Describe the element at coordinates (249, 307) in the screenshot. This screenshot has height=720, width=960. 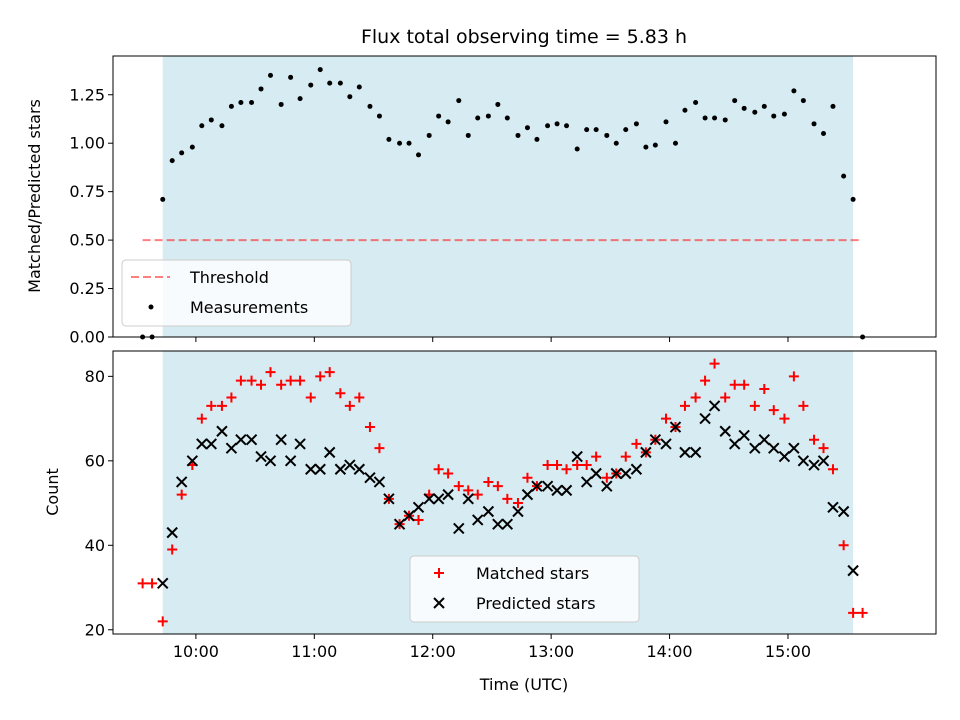
I see `legend-measurements-label: Measurements` at that location.